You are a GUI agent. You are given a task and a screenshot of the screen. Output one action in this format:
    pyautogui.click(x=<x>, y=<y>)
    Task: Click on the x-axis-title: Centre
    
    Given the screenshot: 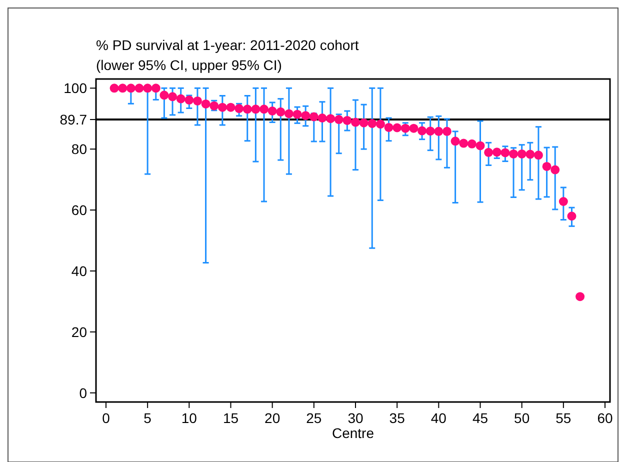 What is the action you would take?
    pyautogui.click(x=353, y=433)
    